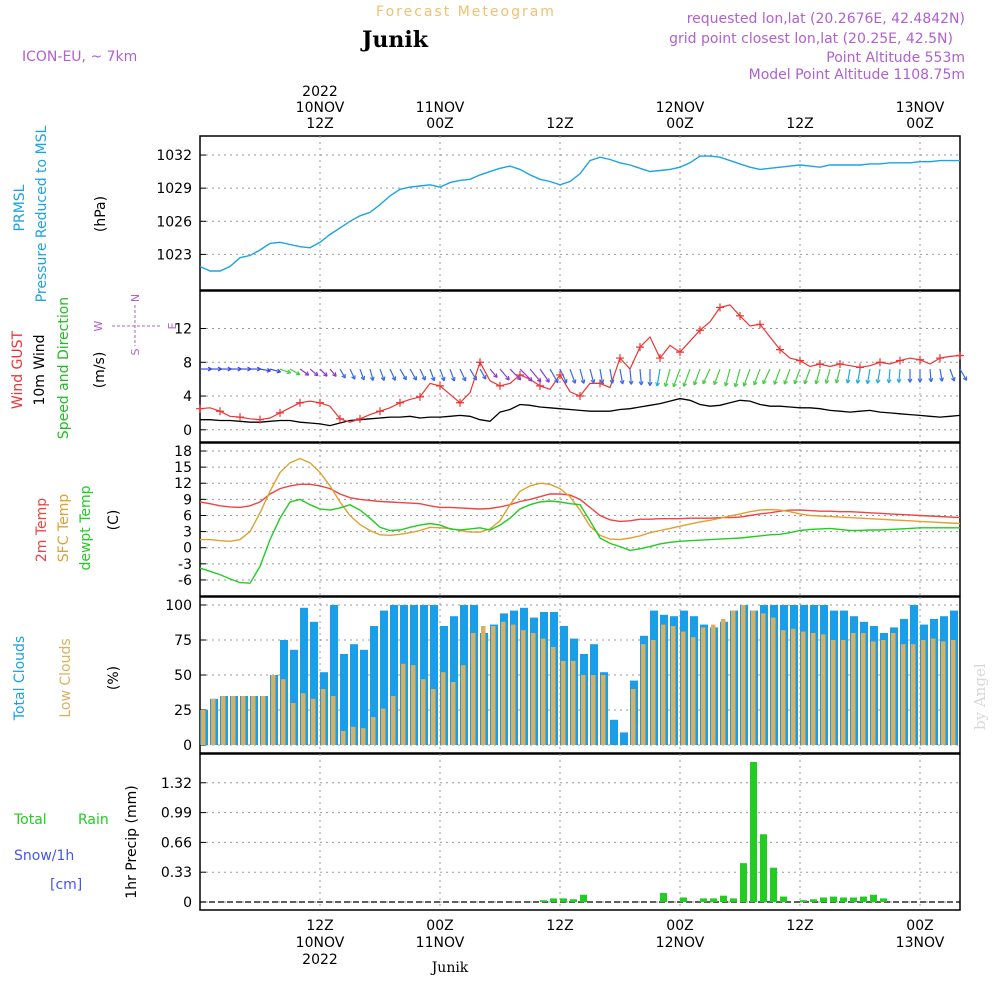  Describe the element at coordinates (826, 19) in the screenshot. I see `requested-coords: requested lon,lat (20.2676E, 42.4842N)` at that location.